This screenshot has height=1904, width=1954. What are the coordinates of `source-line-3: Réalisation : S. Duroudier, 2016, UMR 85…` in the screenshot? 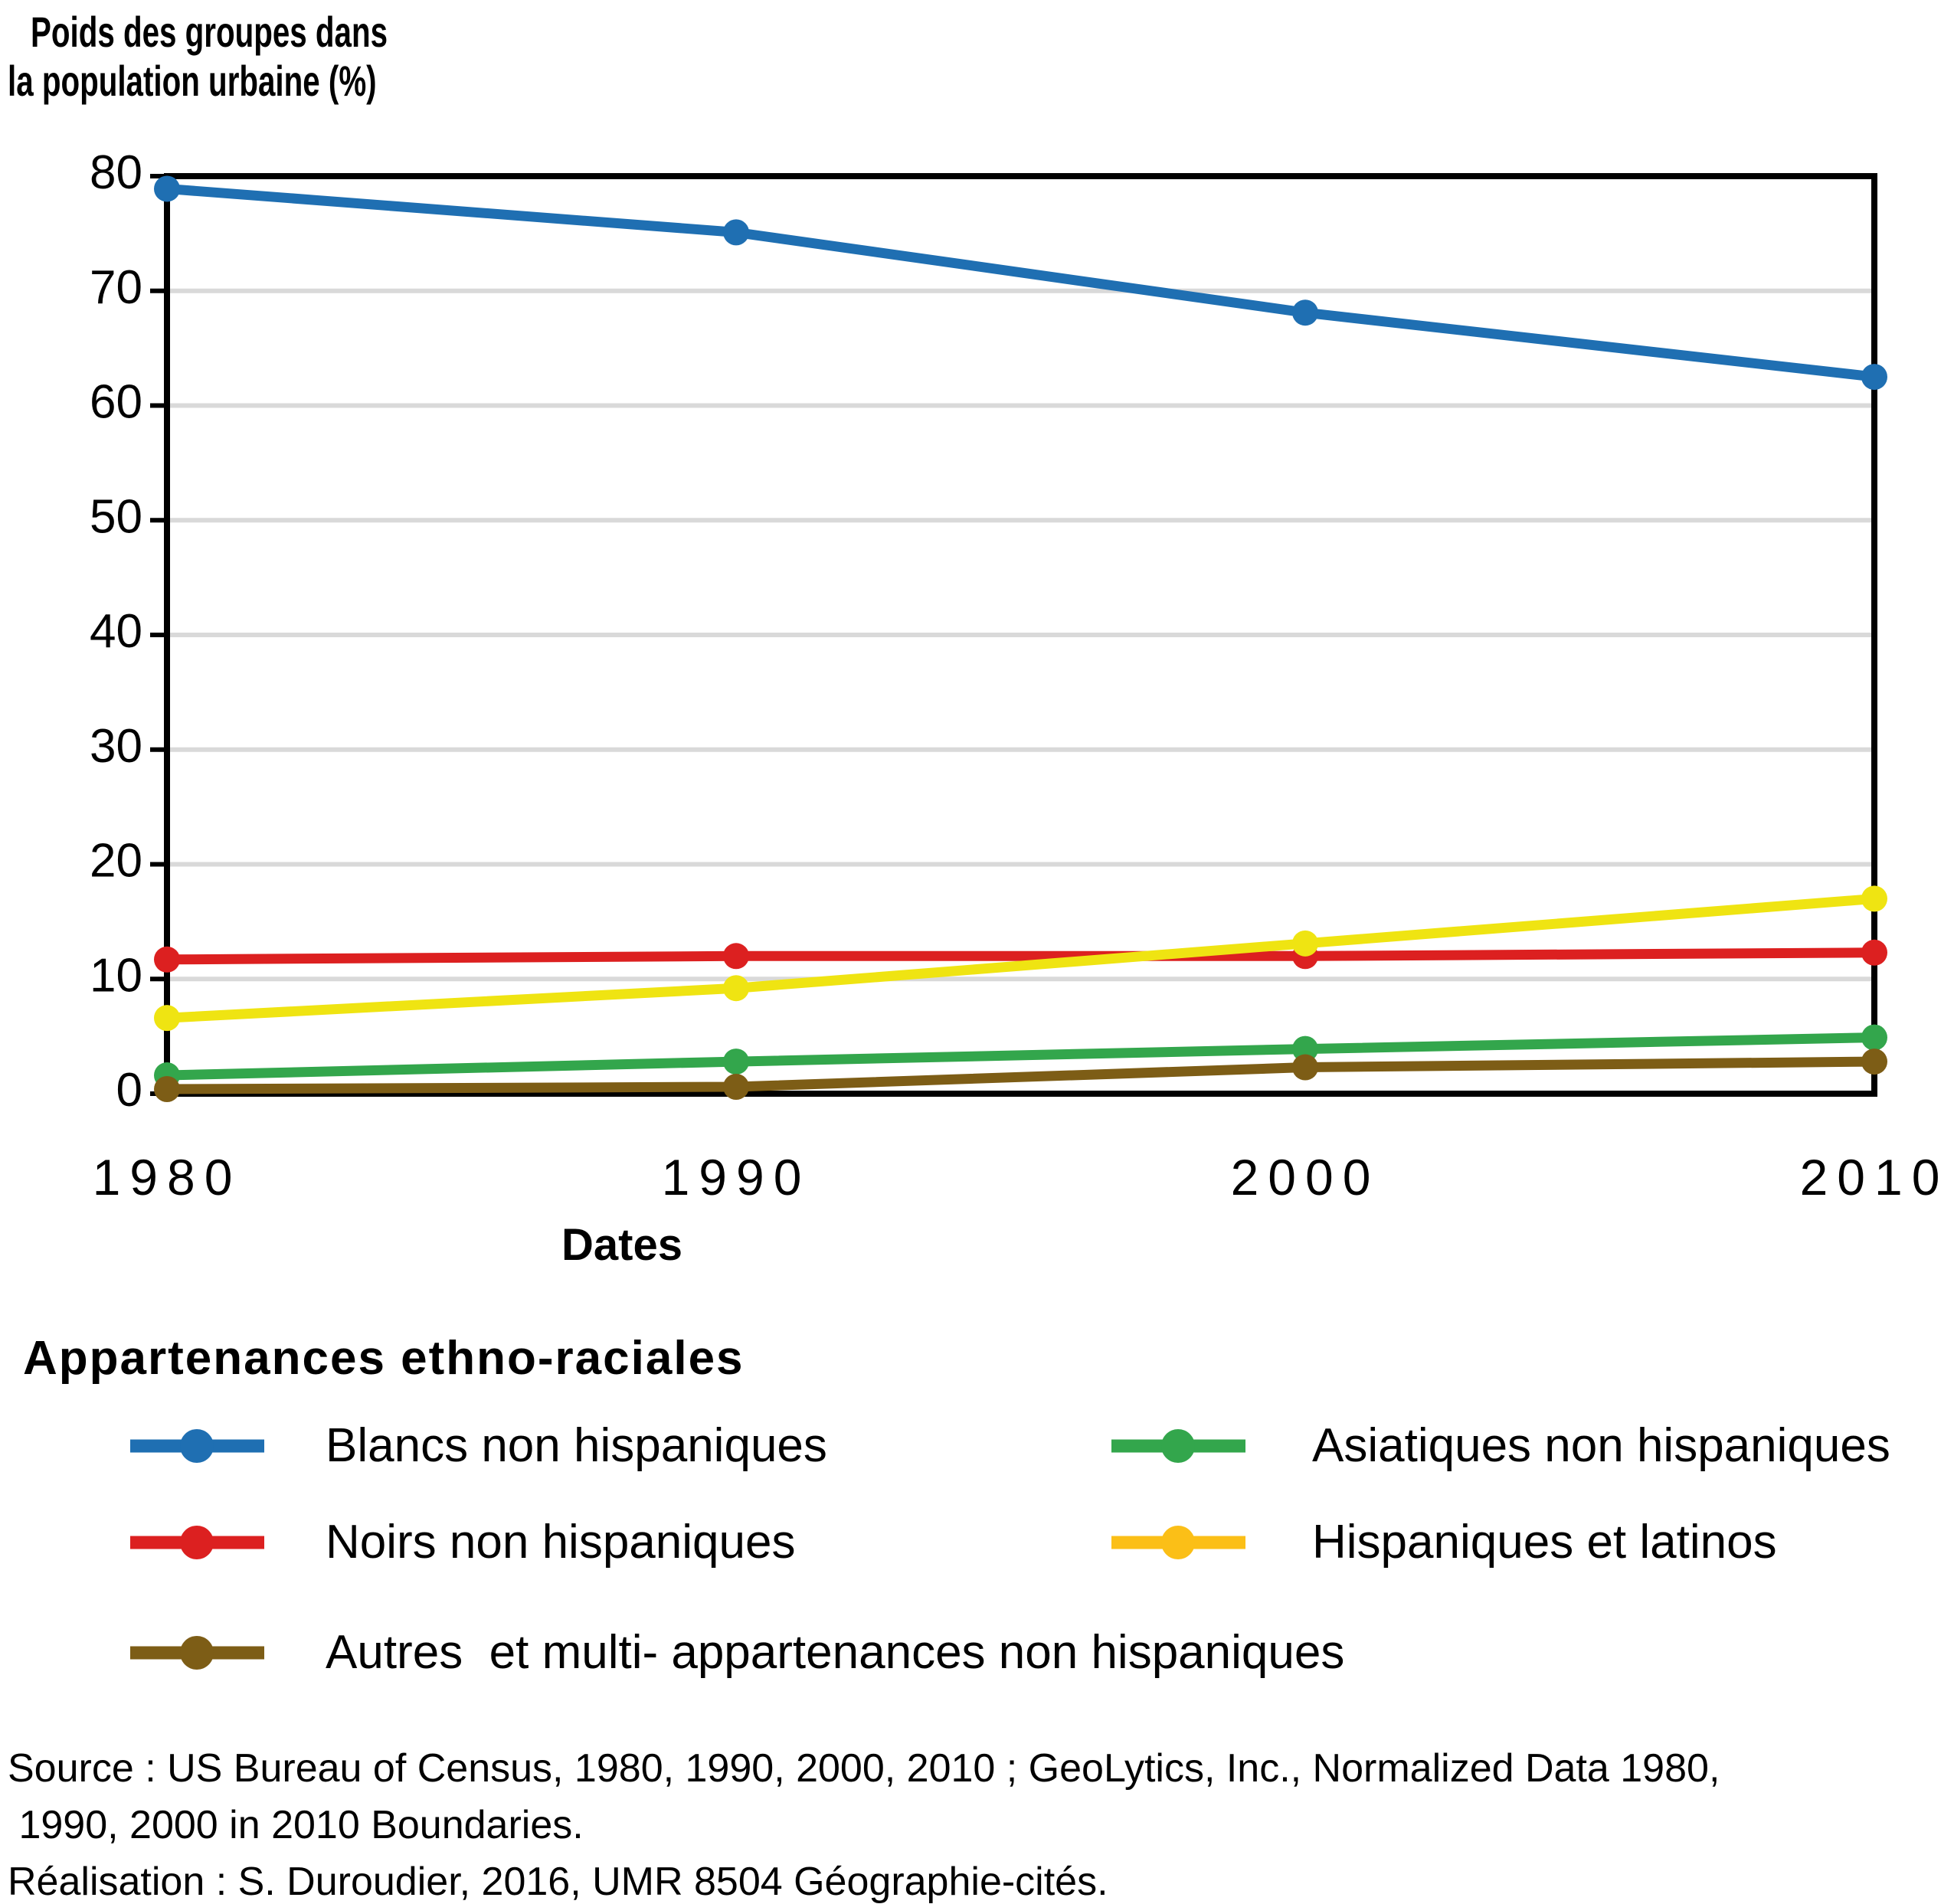 It's located at (558, 1882).